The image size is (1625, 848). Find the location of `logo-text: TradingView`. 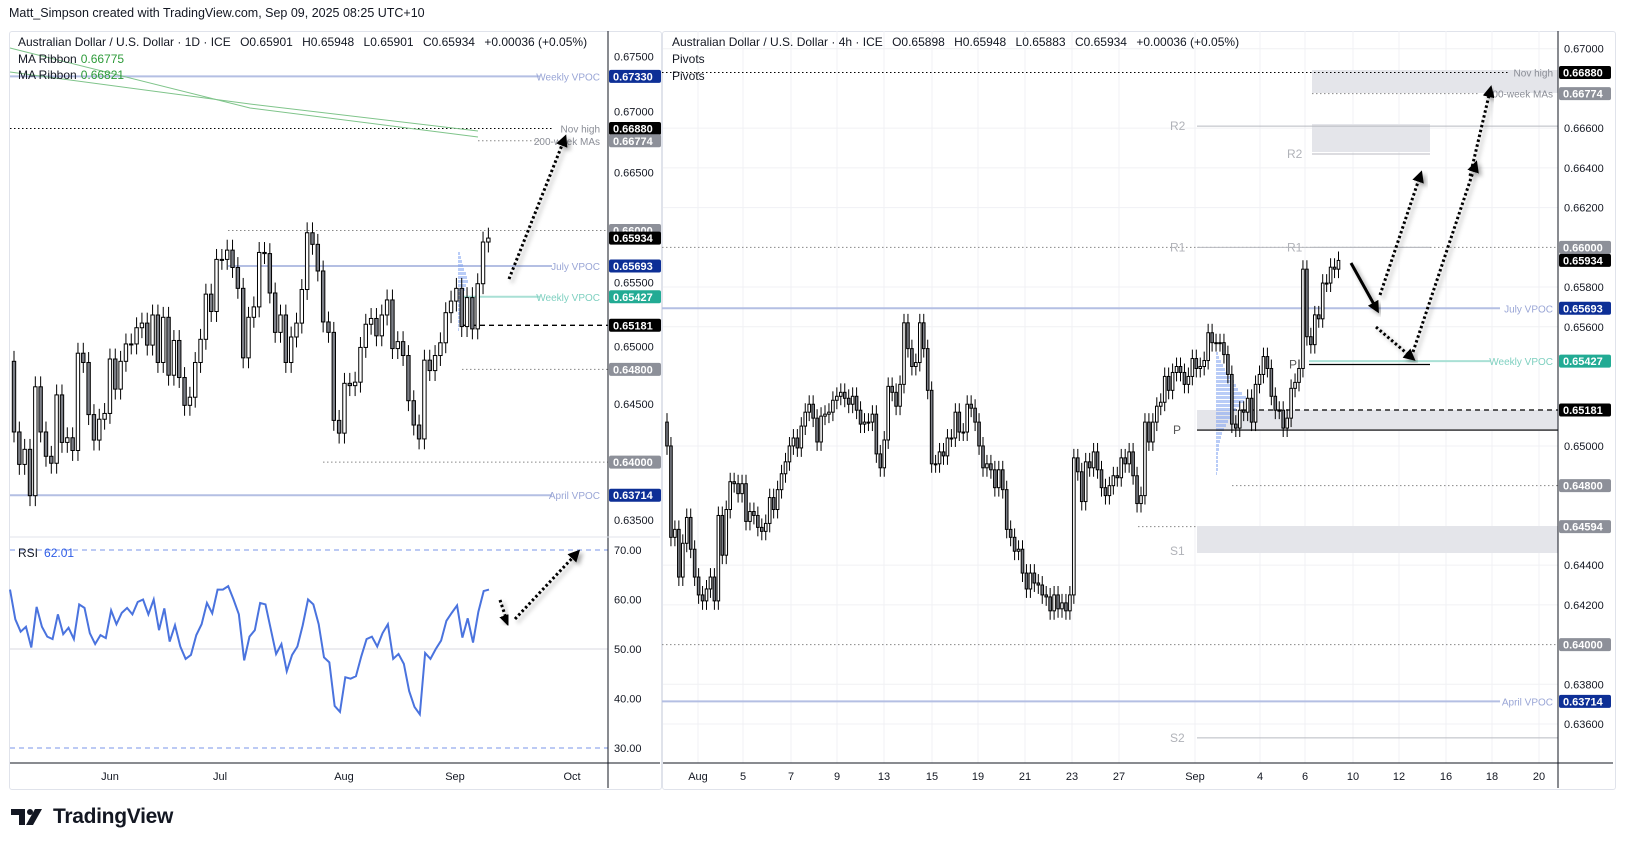

logo-text: TradingView is located at coordinates (113, 816).